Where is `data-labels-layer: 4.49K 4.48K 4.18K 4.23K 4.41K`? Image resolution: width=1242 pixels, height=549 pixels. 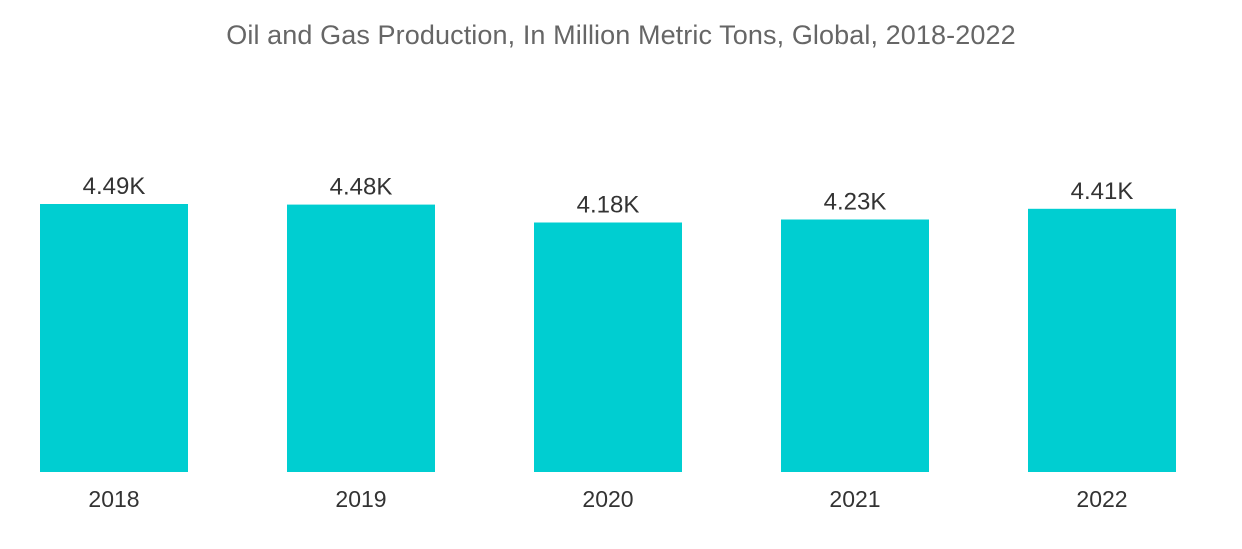 data-labels-layer: 4.49K 4.48K 4.18K 4.23K 4.41K is located at coordinates (608, 196).